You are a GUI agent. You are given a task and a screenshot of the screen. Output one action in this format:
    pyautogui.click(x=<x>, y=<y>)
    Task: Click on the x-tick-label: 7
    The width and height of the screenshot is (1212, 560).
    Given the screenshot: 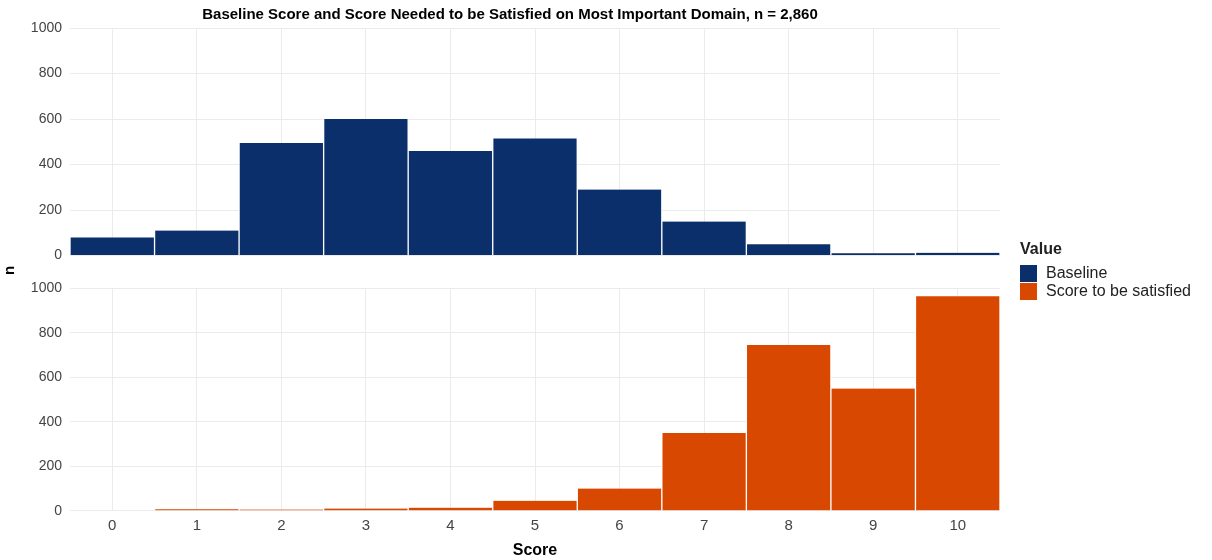 What is the action you would take?
    pyautogui.click(x=704, y=524)
    